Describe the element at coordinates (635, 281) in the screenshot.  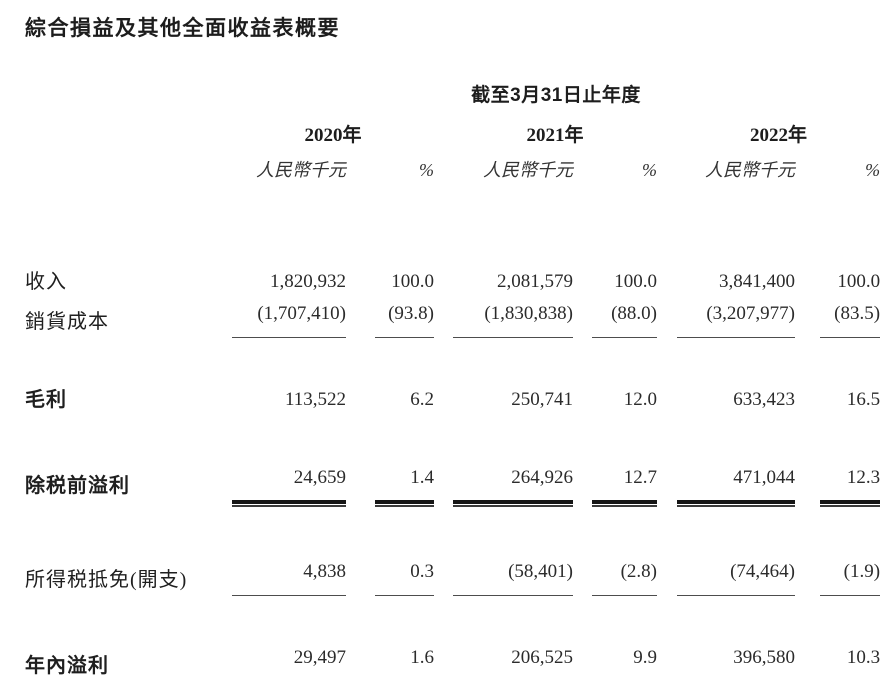
I see `cell-percent-2021: 100.0` at that location.